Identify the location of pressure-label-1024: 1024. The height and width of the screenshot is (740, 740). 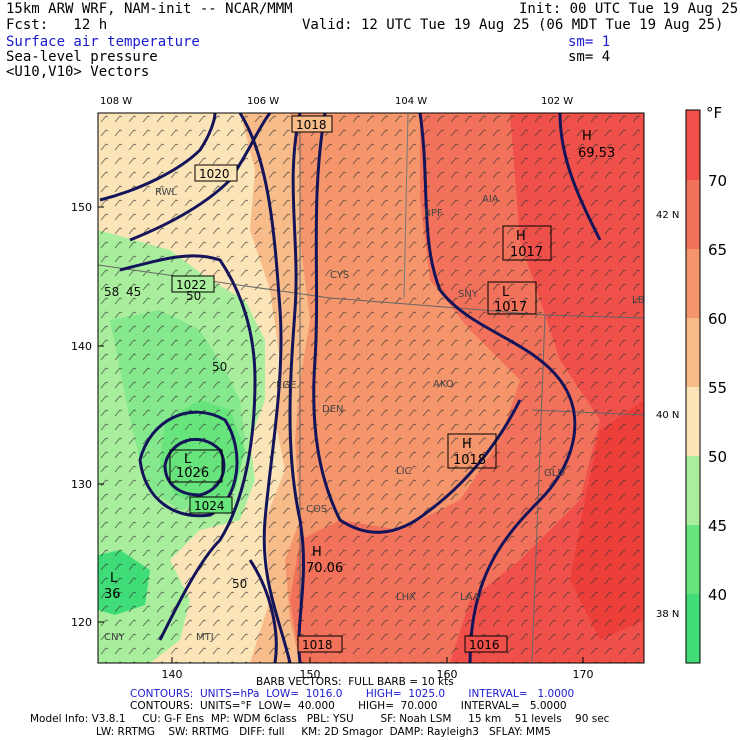
(209, 506).